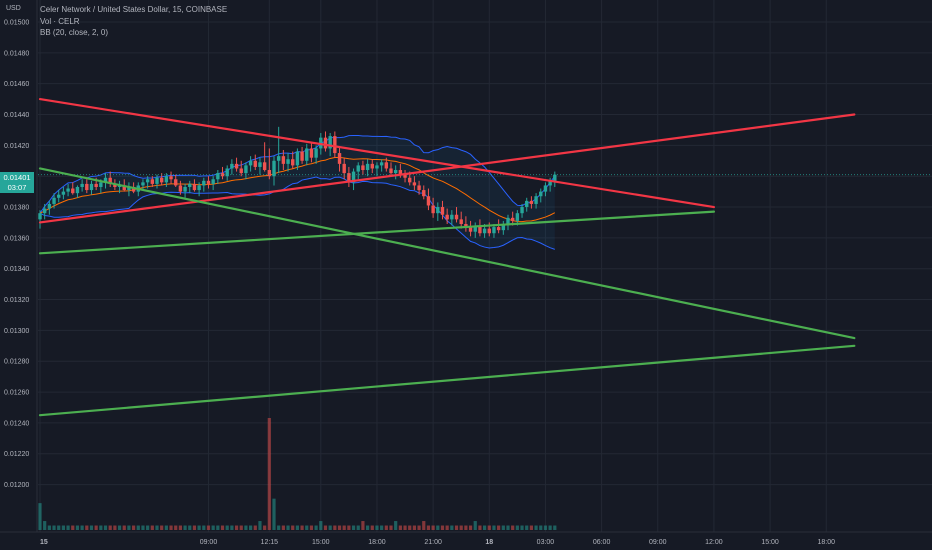  I want to click on bb-fill, so click(297, 192).